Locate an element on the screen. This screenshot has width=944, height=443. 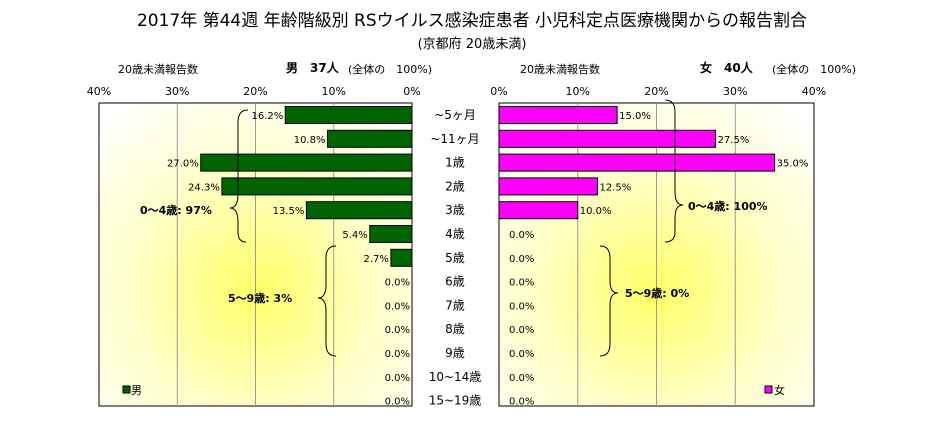
age-category-label: 7歳 is located at coordinates (455, 305).